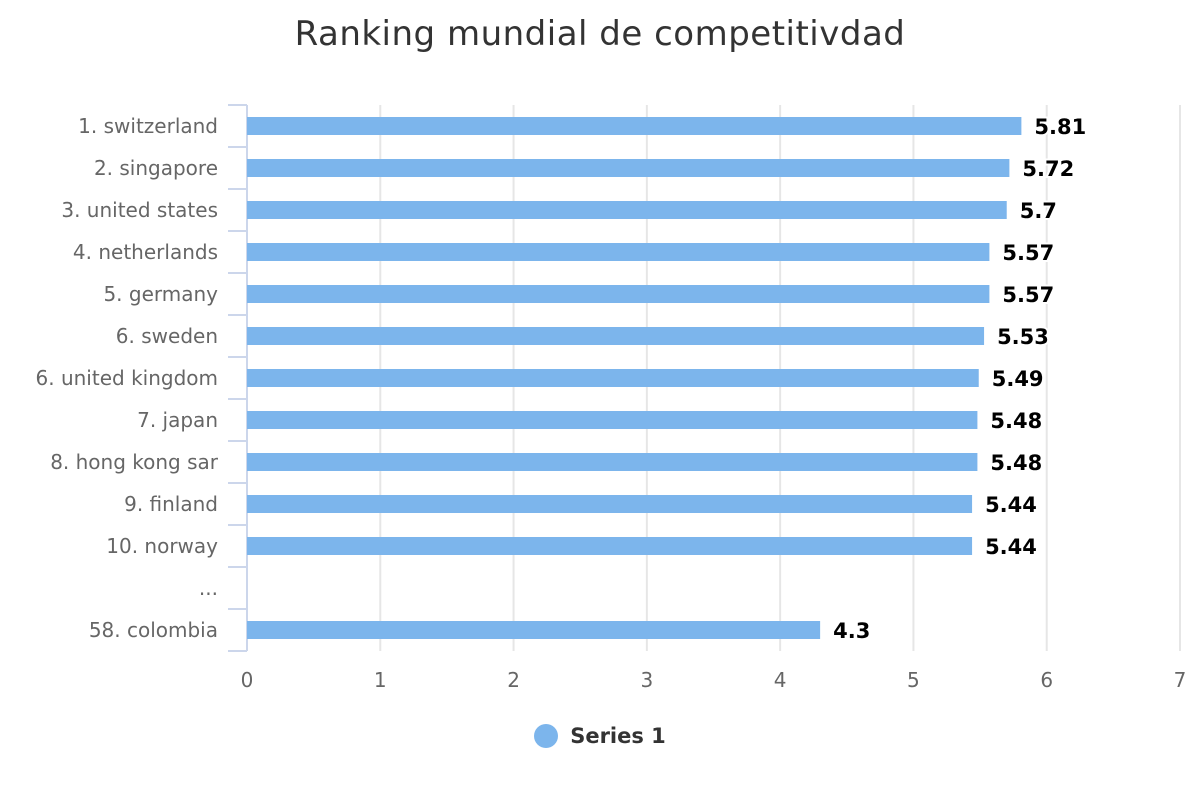 This screenshot has height=800, width=1200. What do you see at coordinates (1038, 211) in the screenshot?
I see `data-label: 5.7` at bounding box center [1038, 211].